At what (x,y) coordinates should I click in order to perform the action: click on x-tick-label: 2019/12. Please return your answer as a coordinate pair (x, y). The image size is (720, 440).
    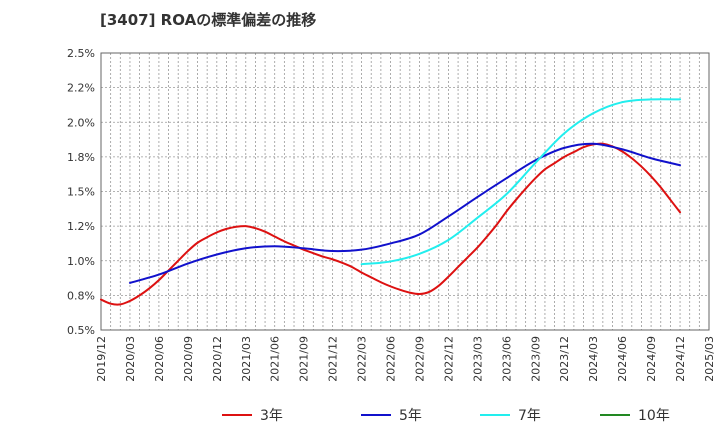
    Looking at the image, I should click on (101, 359).